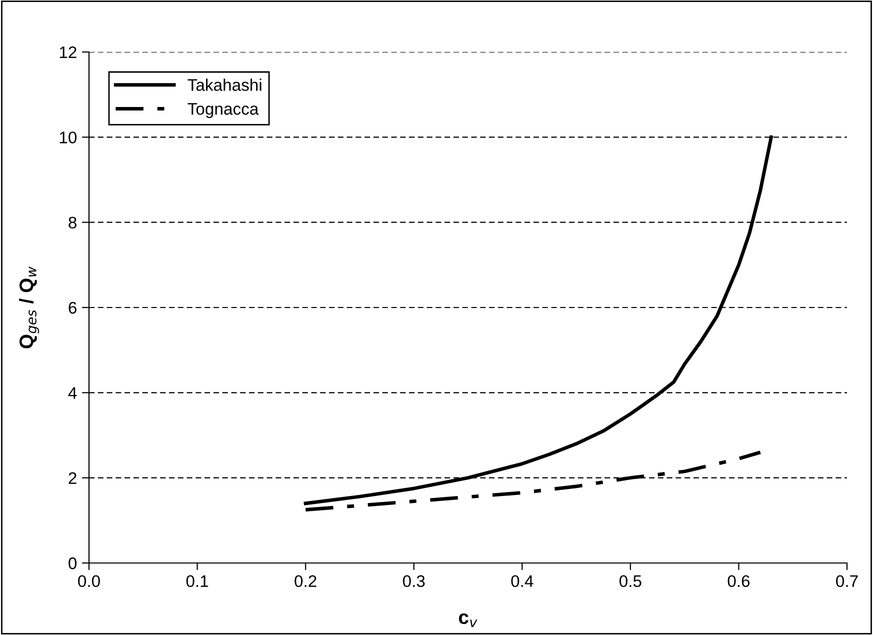 This screenshot has height=635, width=873. I want to click on x-tick-label: 0.6, so click(739, 581).